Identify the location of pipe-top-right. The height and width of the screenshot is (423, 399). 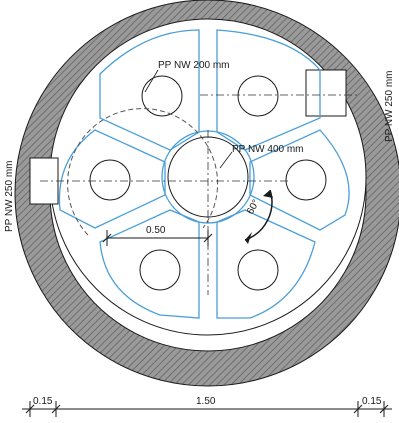
(258, 96).